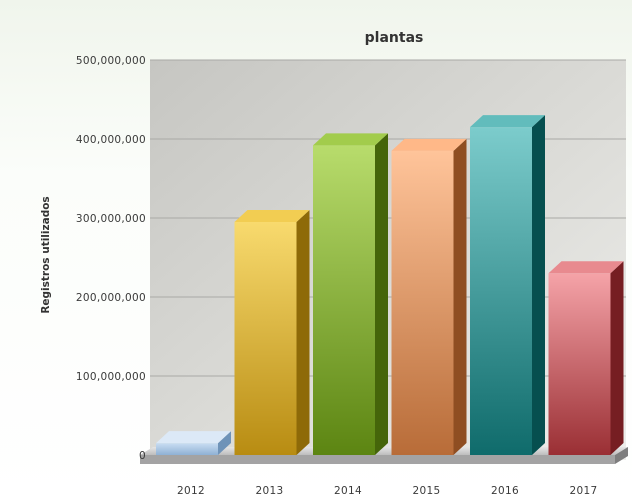 This screenshot has width=632, height=499. Describe the element at coordinates (191, 491) in the screenshot. I see `x-tick-label: 2012` at that location.